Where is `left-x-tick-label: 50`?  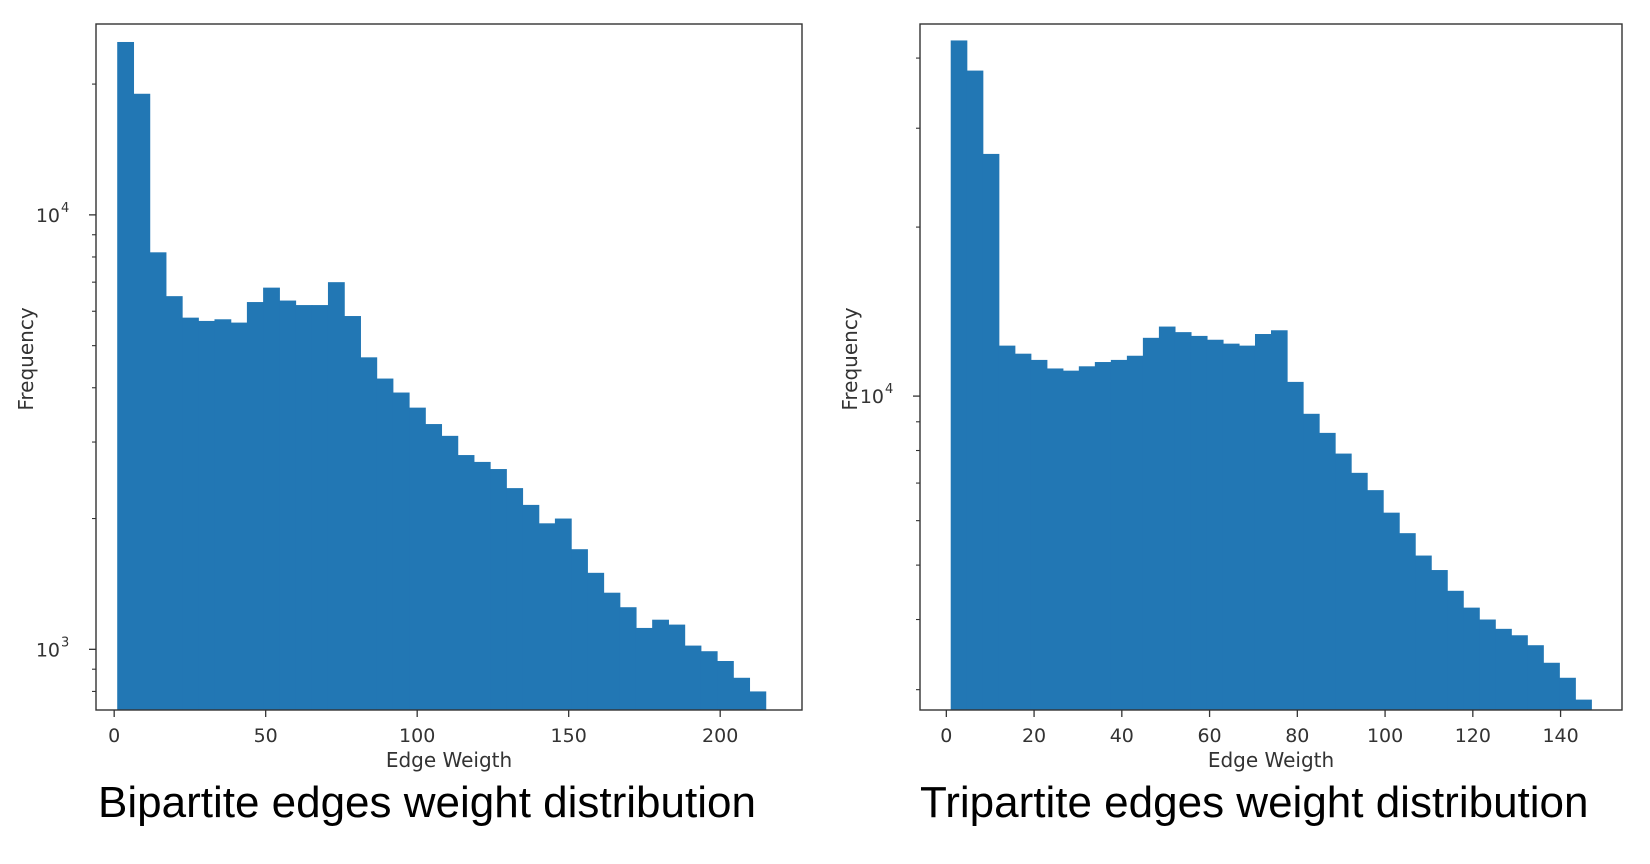
left-x-tick-label: 50 is located at coordinates (266, 736).